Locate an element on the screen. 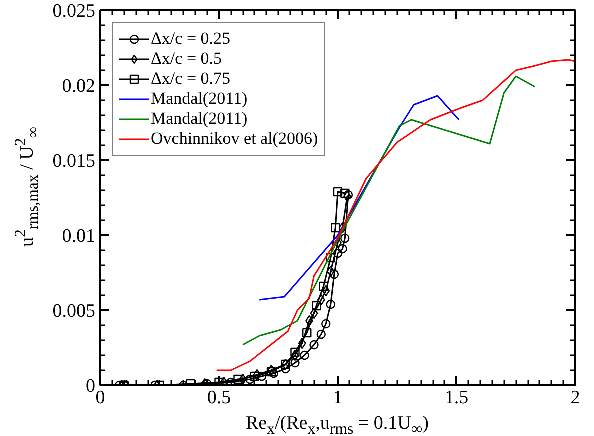 This screenshot has height=436, width=594. y-tick-label: 0.02 is located at coordinates (79, 86).